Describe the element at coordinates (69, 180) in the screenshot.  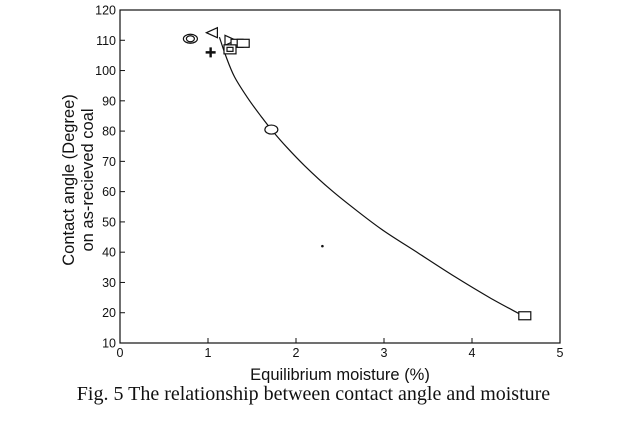
I see `y-axis-title-line-1: Contact angle (Degree)` at that location.